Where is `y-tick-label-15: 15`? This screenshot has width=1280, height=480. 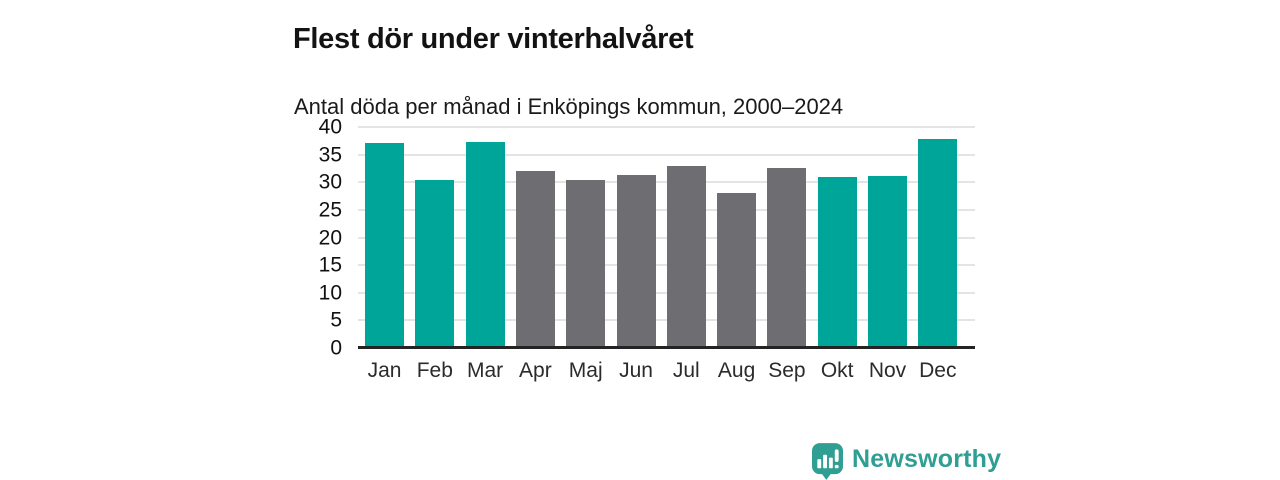 y-tick-label-15: 15 is located at coordinates (330, 265).